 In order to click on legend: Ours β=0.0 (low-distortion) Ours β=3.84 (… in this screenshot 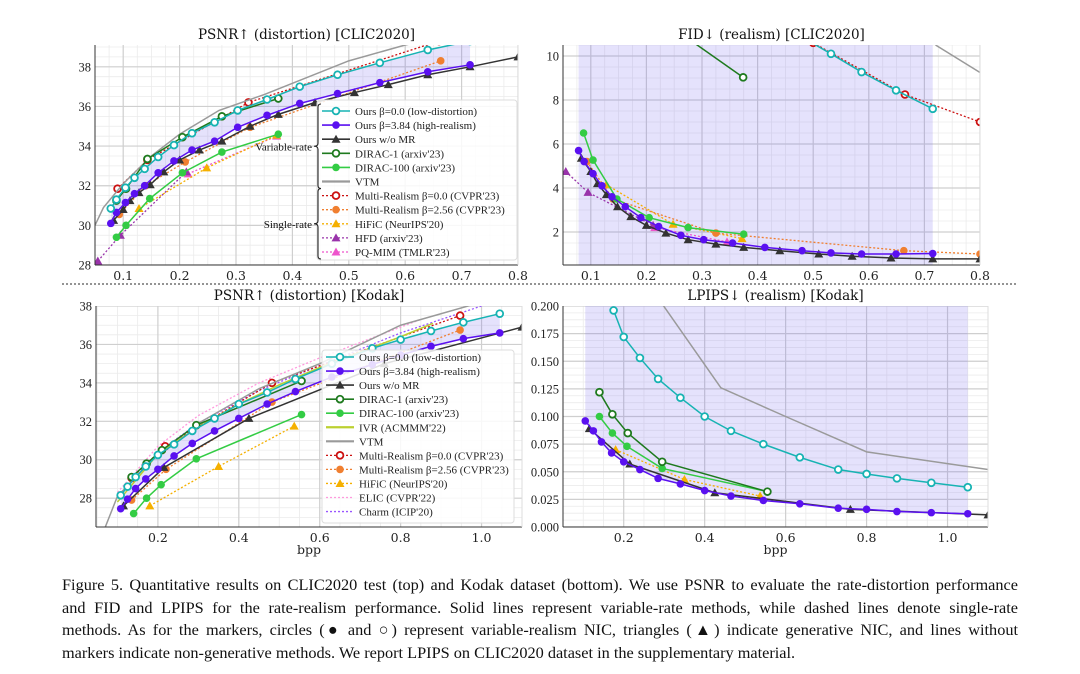, I will do `click(418, 436)`.